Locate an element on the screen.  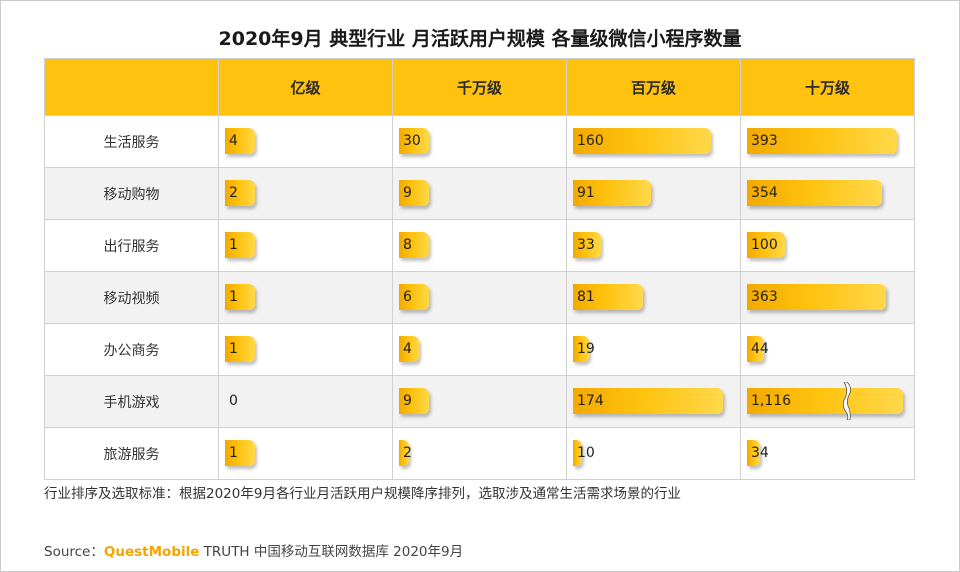
value-label: 34 is located at coordinates (760, 453).